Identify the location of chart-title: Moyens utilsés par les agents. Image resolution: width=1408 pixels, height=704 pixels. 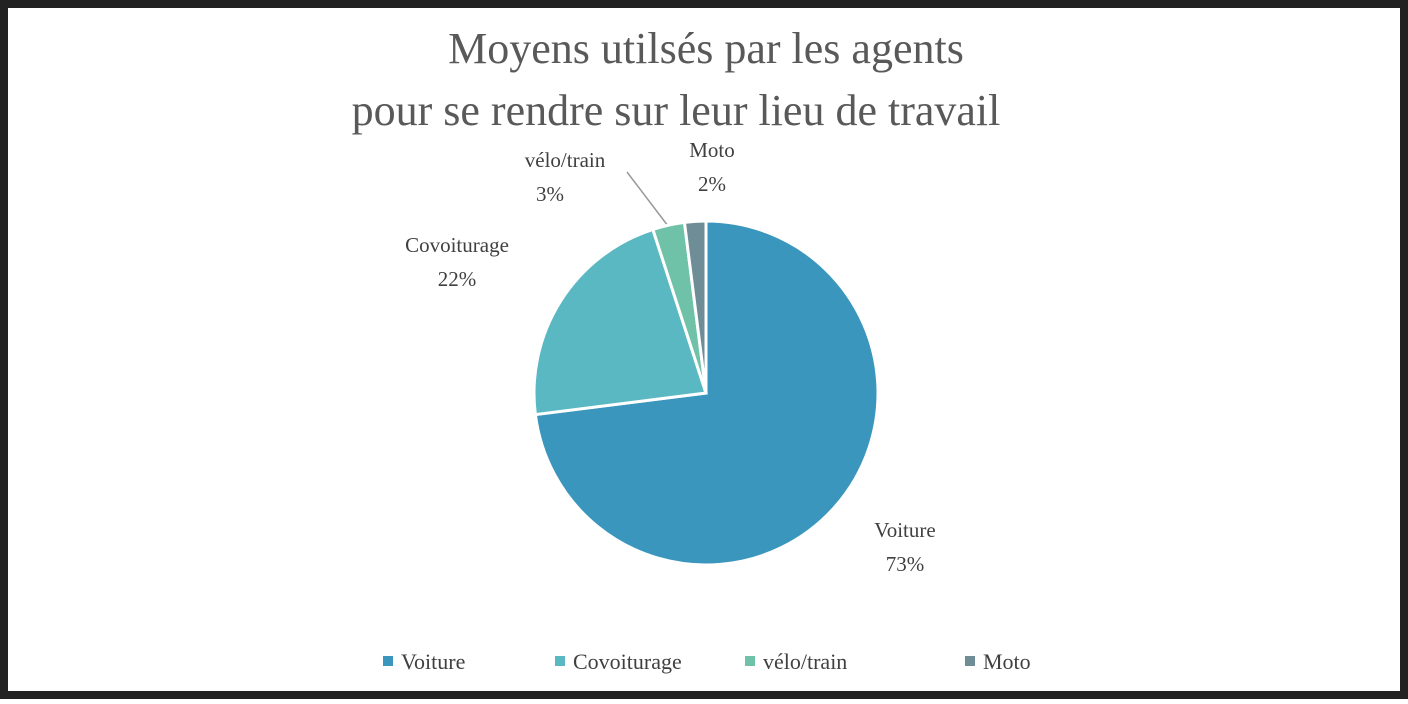
(706, 48).